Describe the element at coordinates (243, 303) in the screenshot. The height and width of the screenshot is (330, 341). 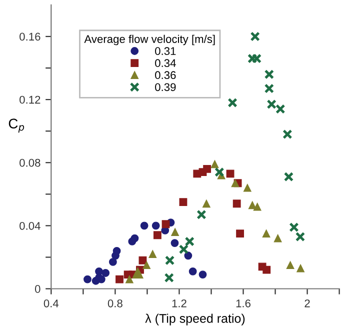
I see `x-tick-label: 1.6` at that location.